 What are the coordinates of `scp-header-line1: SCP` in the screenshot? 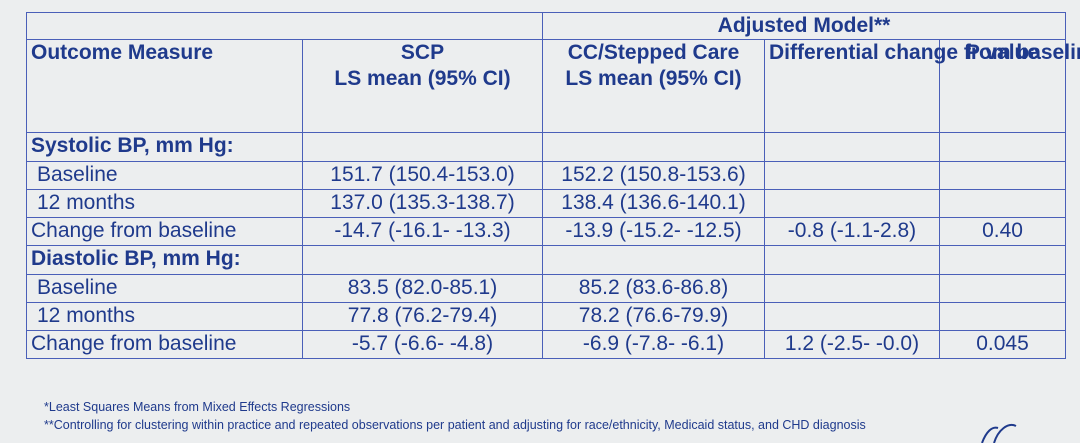 It's located at (422, 52).